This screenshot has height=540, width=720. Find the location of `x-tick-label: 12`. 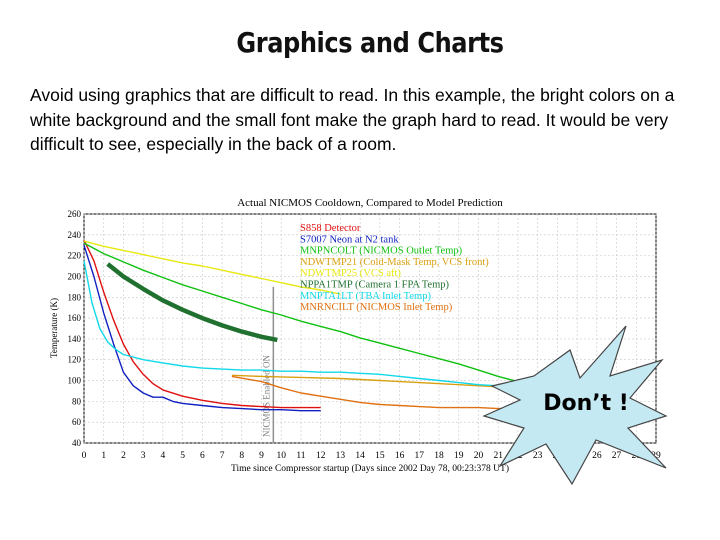

x-tick-label: 12 is located at coordinates (321, 456).